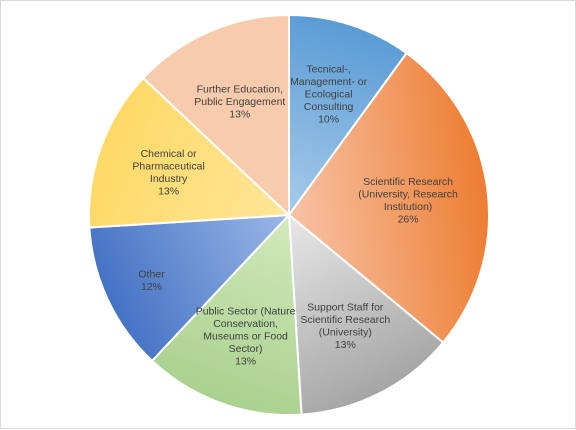 Image resolution: width=576 pixels, height=430 pixels. What do you see at coordinates (328, 69) in the screenshot?
I see `slice-label-line: Tecnical-,` at bounding box center [328, 69].